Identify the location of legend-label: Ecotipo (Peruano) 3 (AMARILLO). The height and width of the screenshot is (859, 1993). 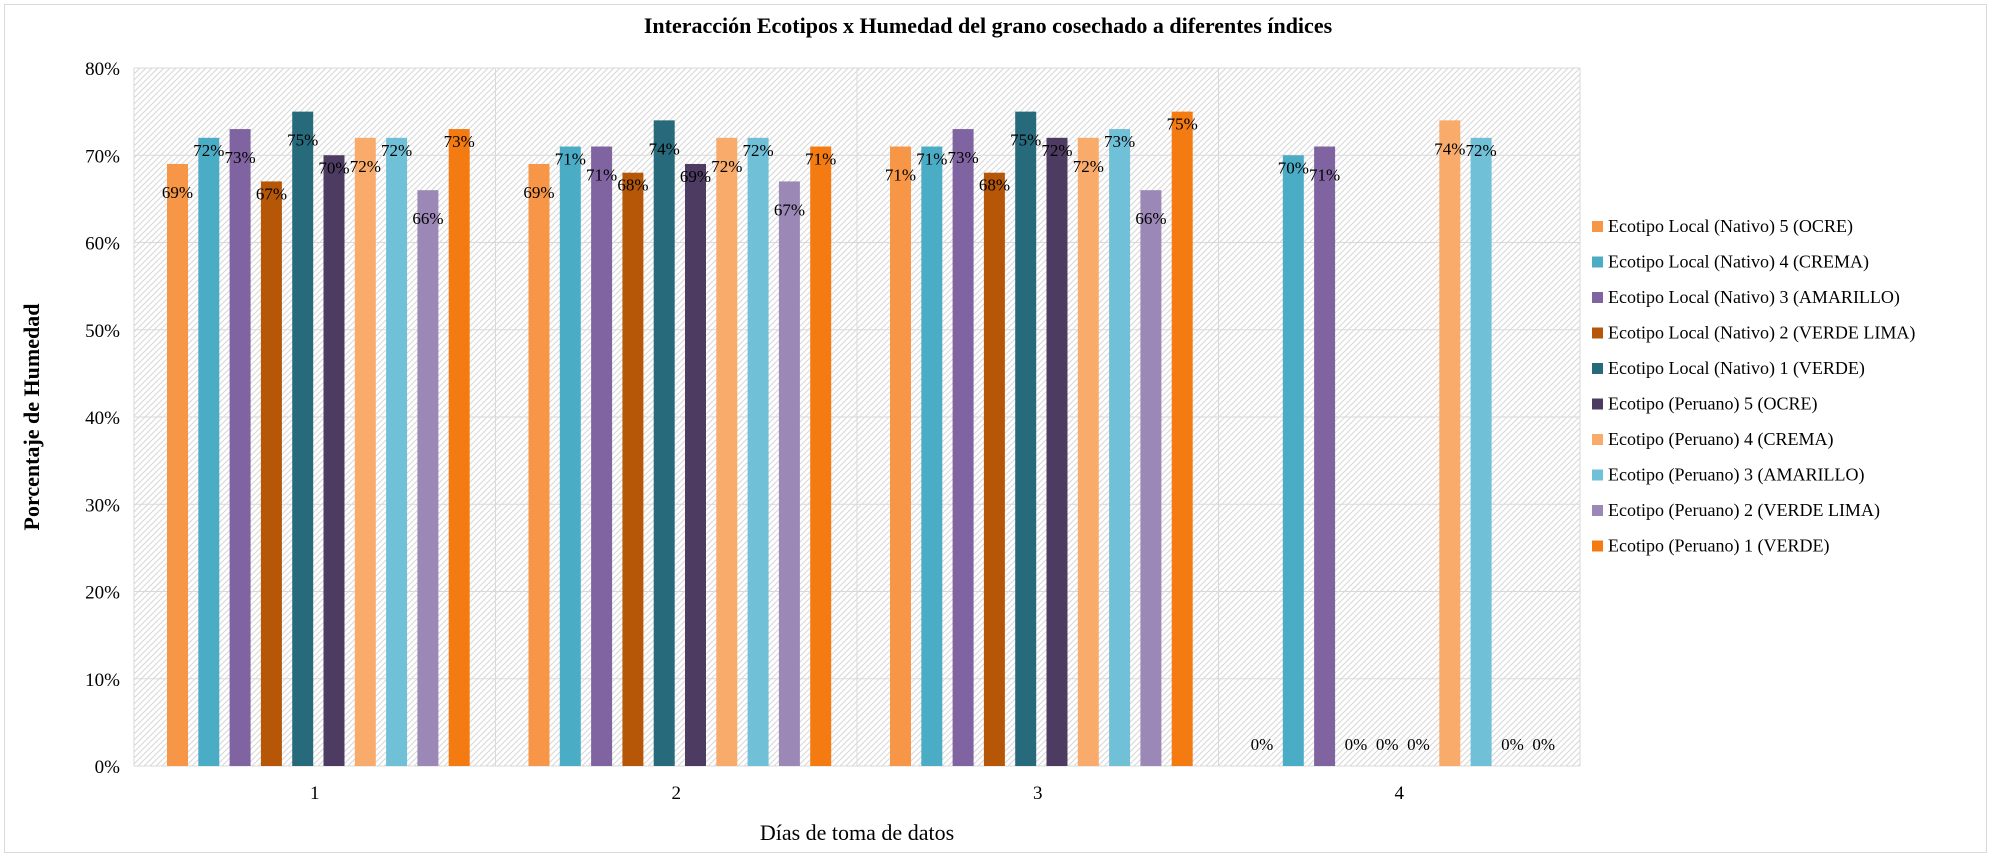
(1736, 475).